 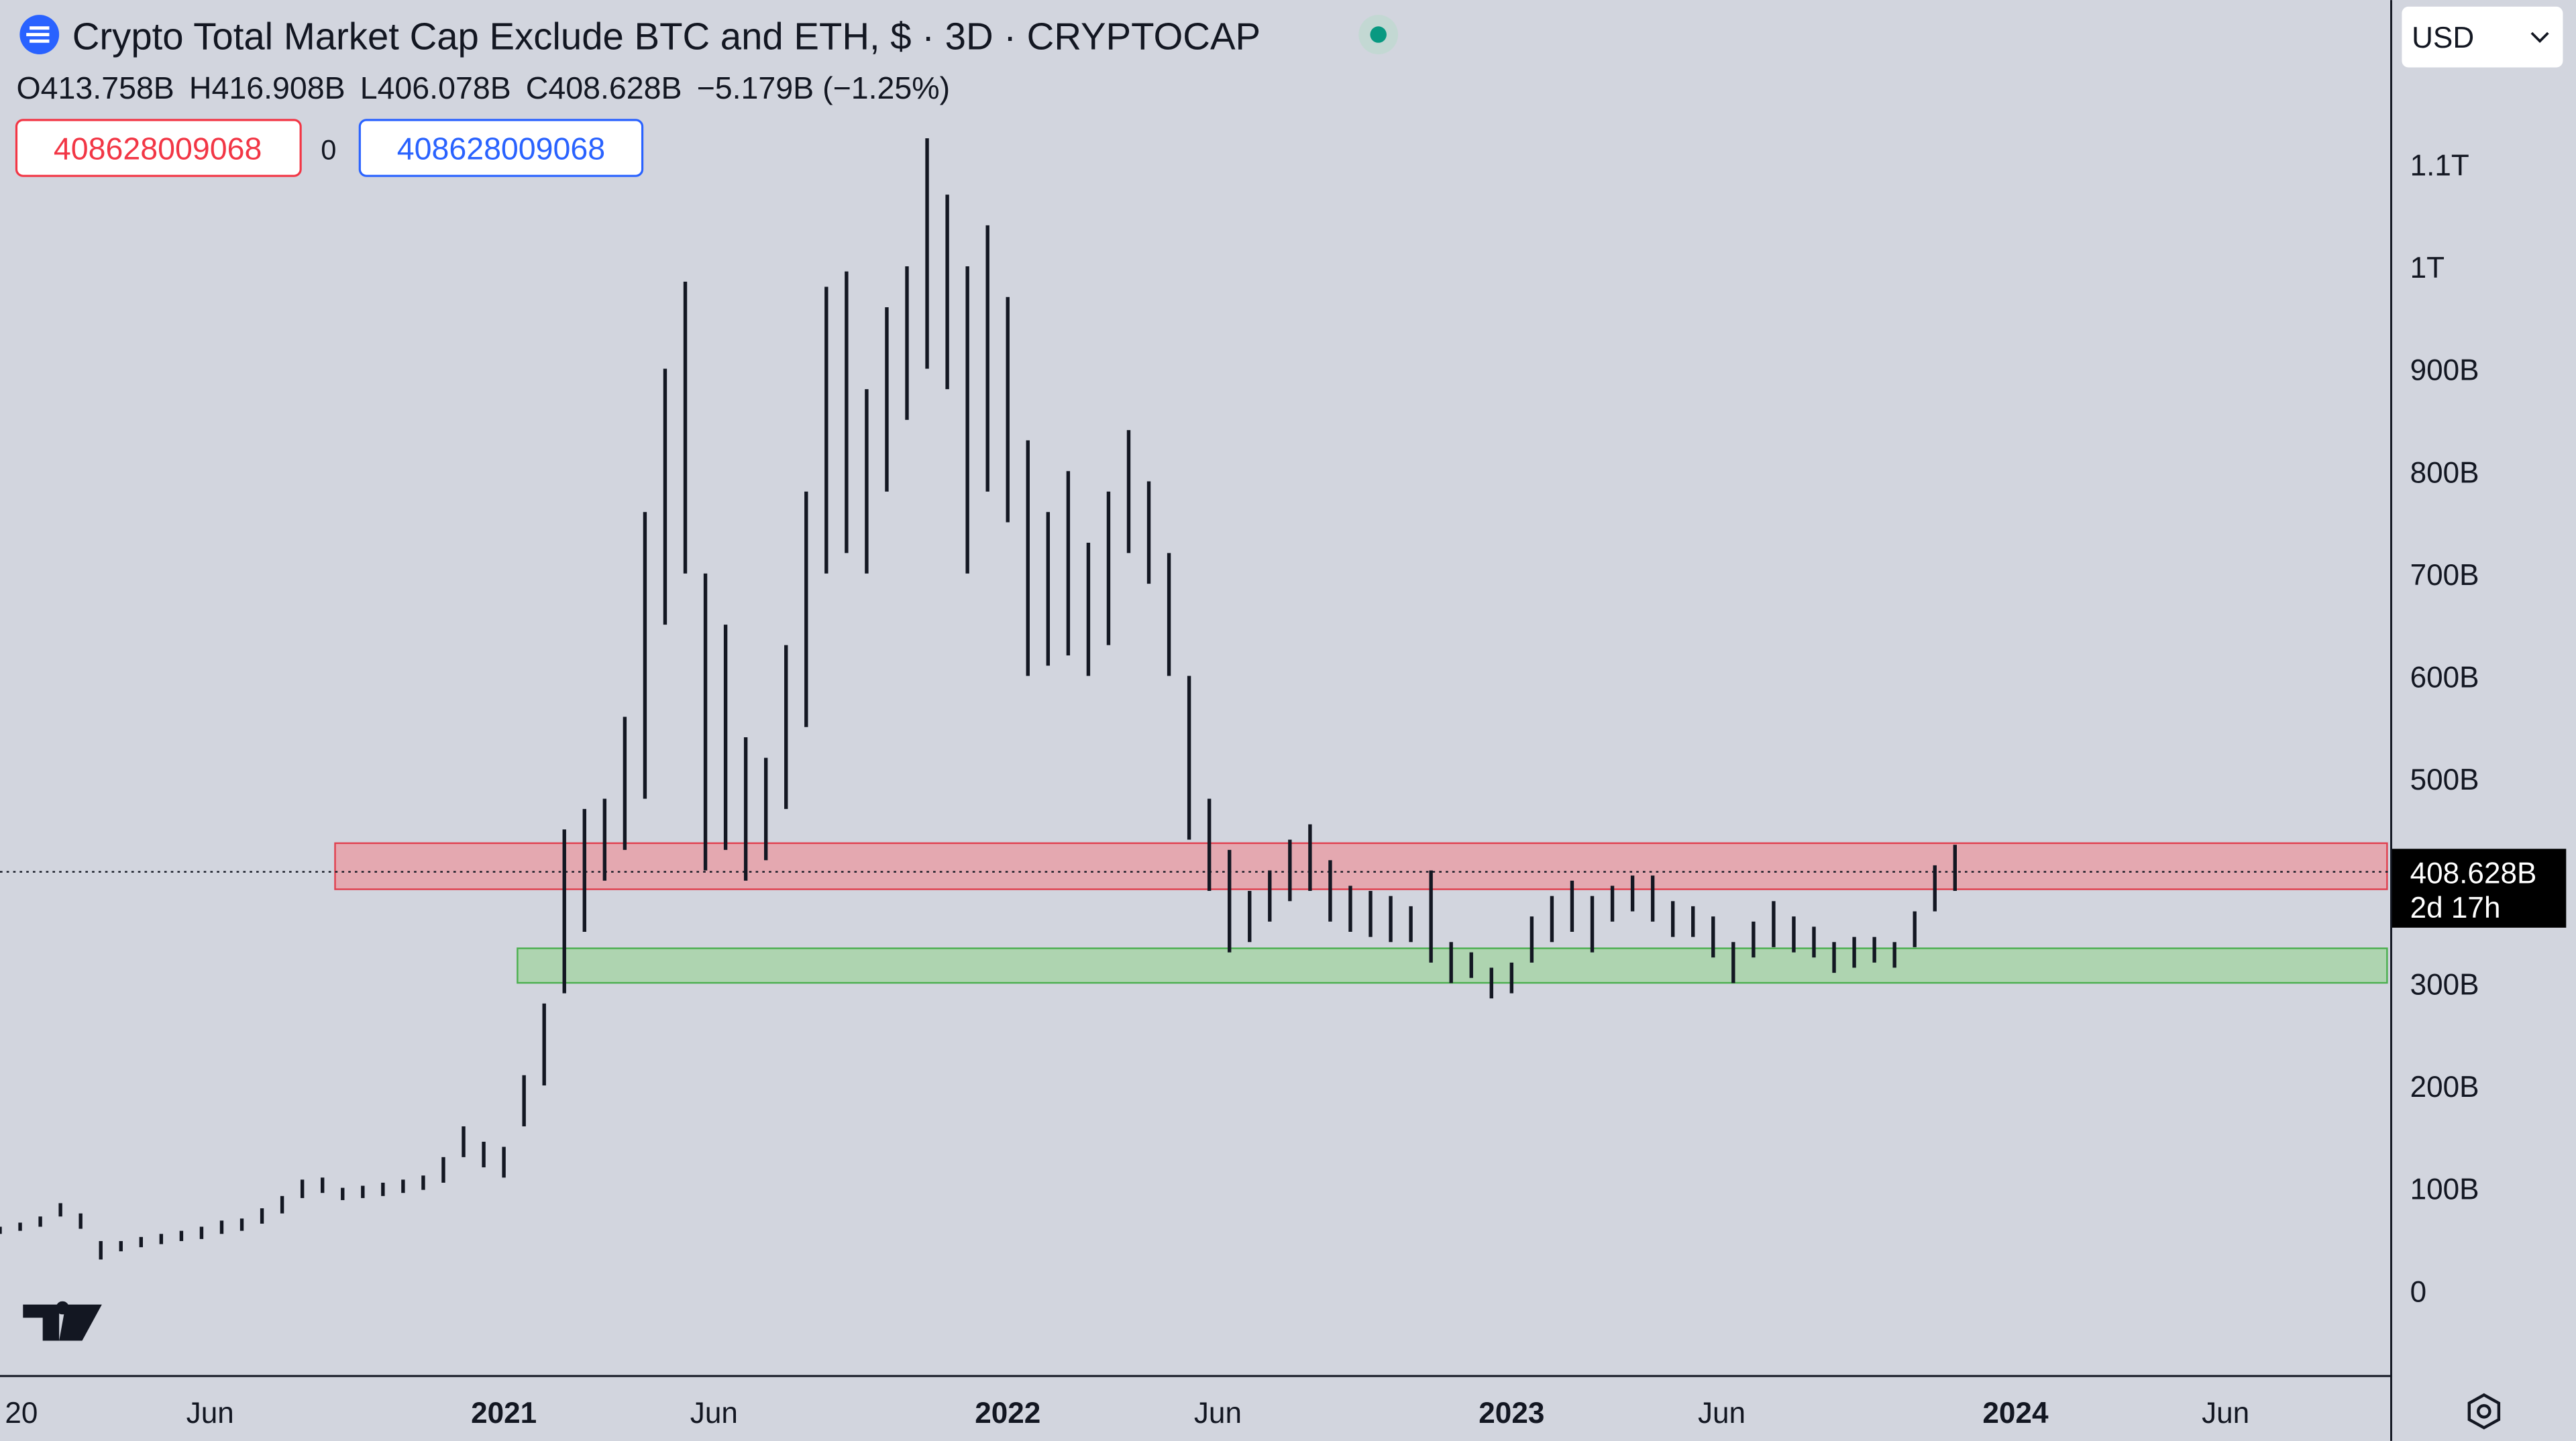 What do you see at coordinates (2444, 984) in the screenshot?
I see `y-tick-label: 300B` at bounding box center [2444, 984].